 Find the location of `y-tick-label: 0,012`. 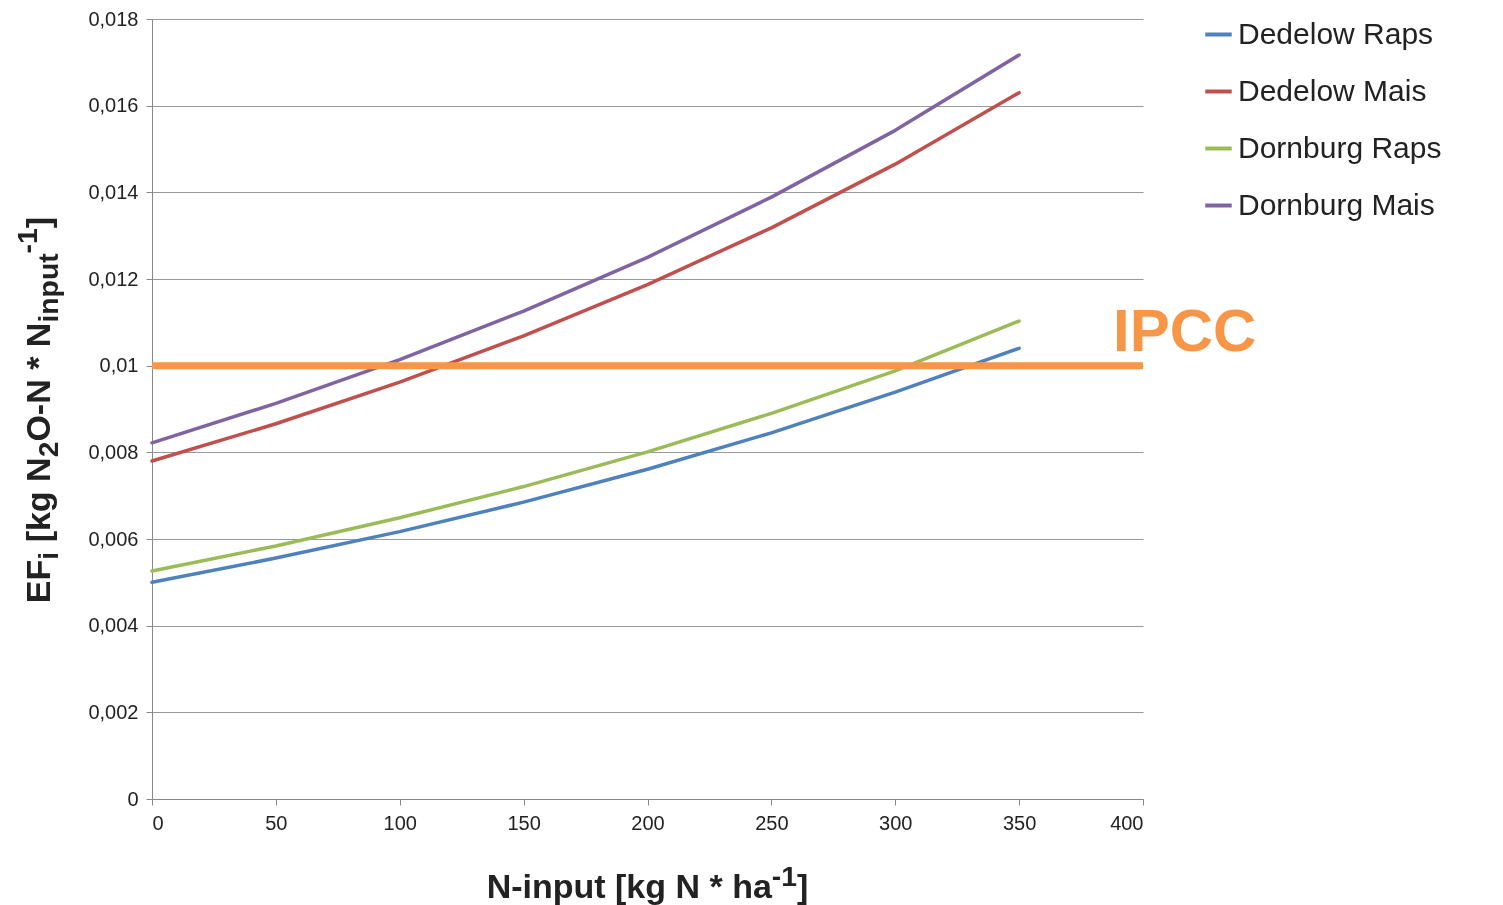

y-tick-label: 0,012 is located at coordinates (113, 278).